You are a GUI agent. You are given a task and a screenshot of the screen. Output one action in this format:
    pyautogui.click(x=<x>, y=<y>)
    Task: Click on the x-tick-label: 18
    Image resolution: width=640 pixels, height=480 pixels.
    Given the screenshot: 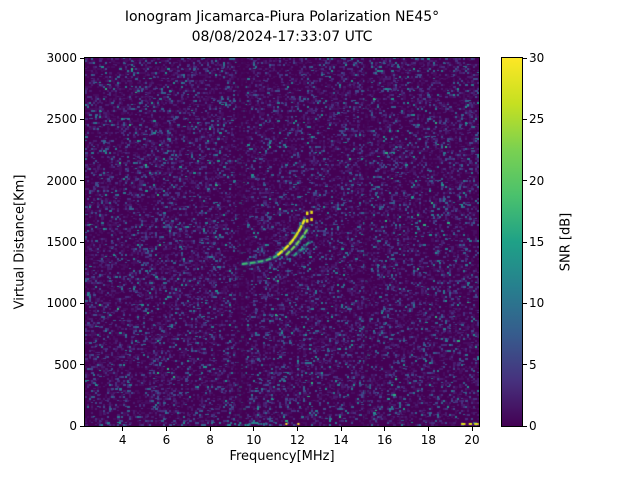 What is the action you would take?
    pyautogui.click(x=428, y=440)
    